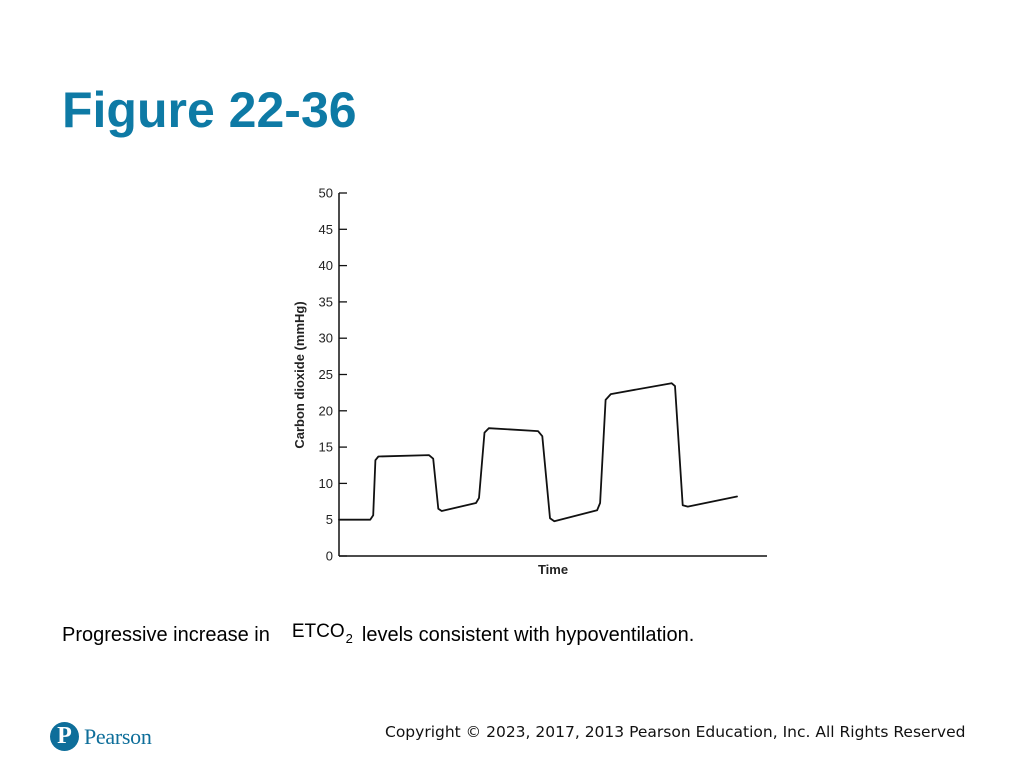 The width and height of the screenshot is (1024, 768). Describe the element at coordinates (326, 229) in the screenshot. I see `y-tick-label: 45` at that location.